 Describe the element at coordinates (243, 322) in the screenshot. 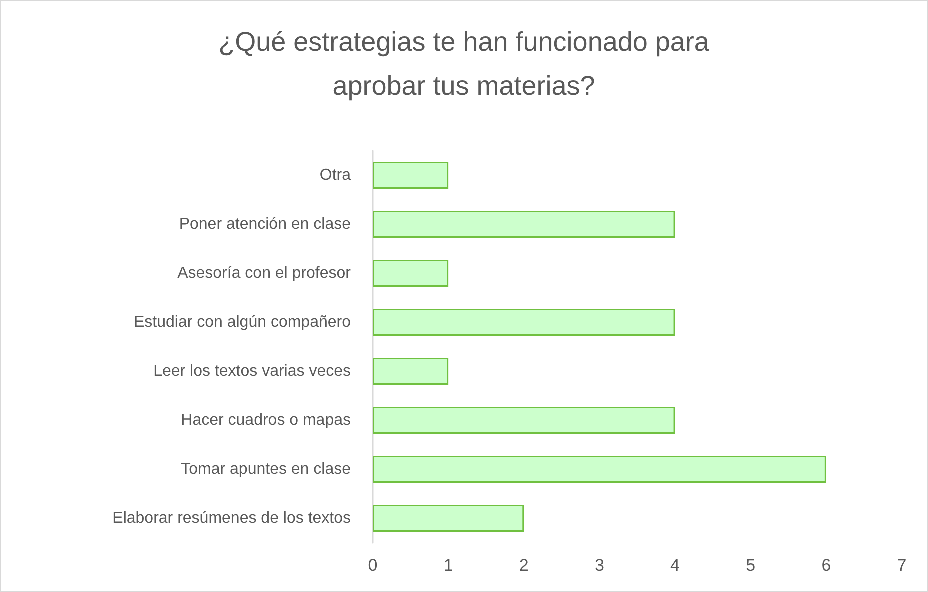

I see `y-tick-label: Estudiar con algún compañero` at that location.